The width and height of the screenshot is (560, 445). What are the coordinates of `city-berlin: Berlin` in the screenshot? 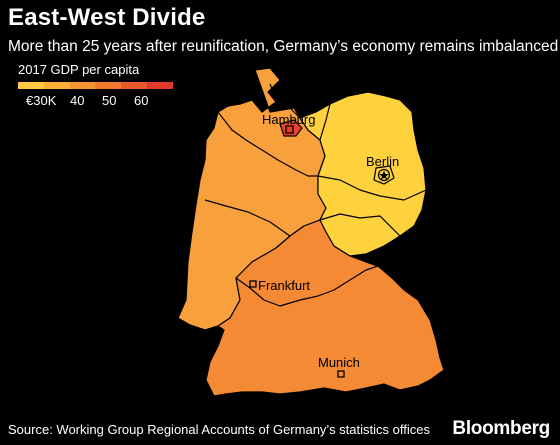 It's located at (382, 168).